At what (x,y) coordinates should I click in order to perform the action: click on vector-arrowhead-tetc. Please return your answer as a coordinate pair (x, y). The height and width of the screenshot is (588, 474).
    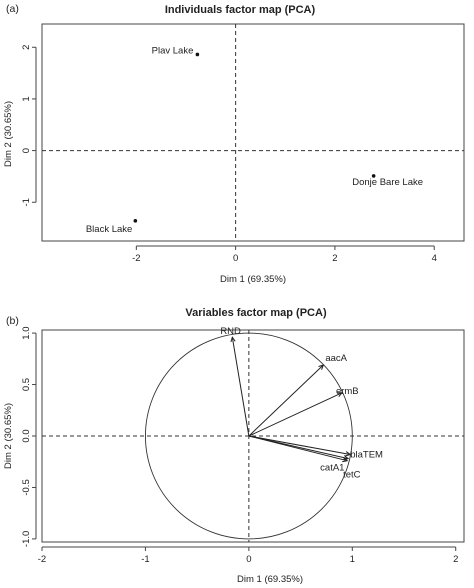
    Looking at the image, I should click on (345, 460).